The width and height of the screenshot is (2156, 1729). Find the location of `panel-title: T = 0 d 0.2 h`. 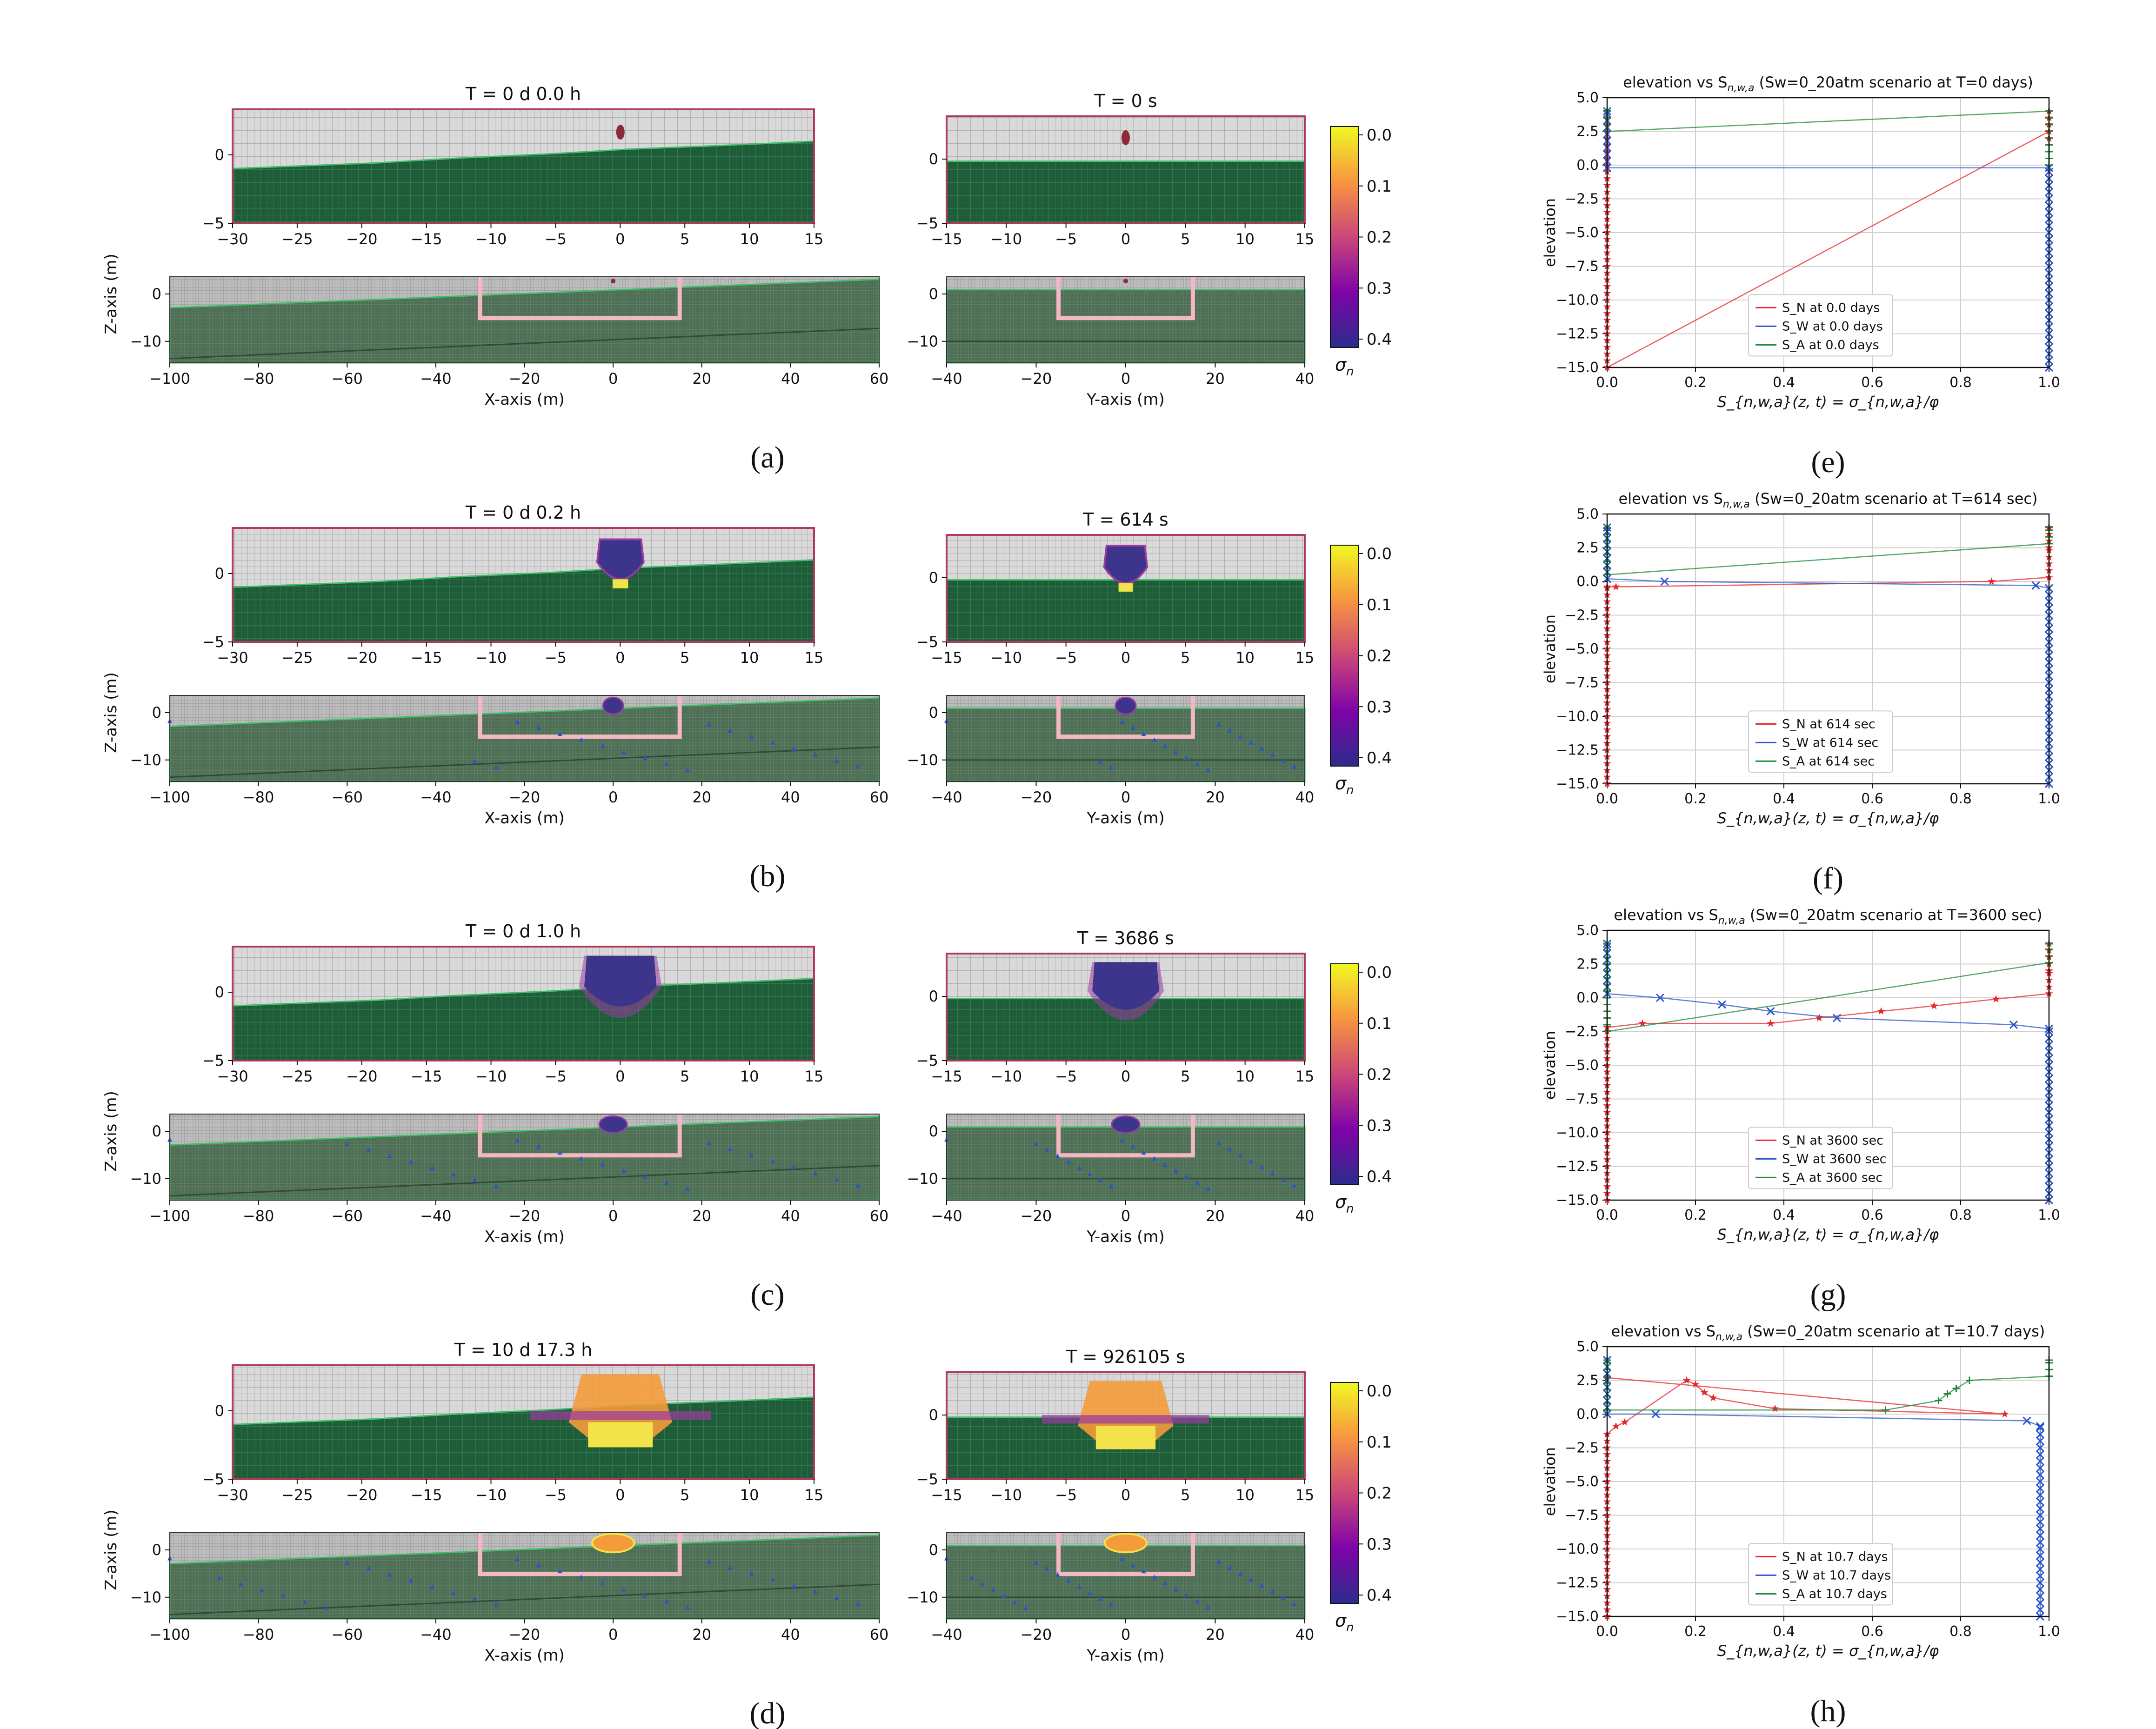

panel-title: T = 0 d 0.2 h is located at coordinates (523, 513).